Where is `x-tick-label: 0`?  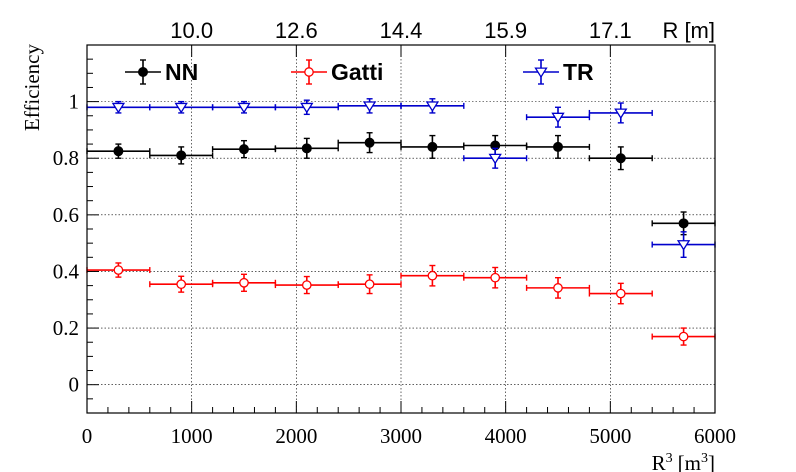 x-tick-label: 0 is located at coordinates (87, 436).